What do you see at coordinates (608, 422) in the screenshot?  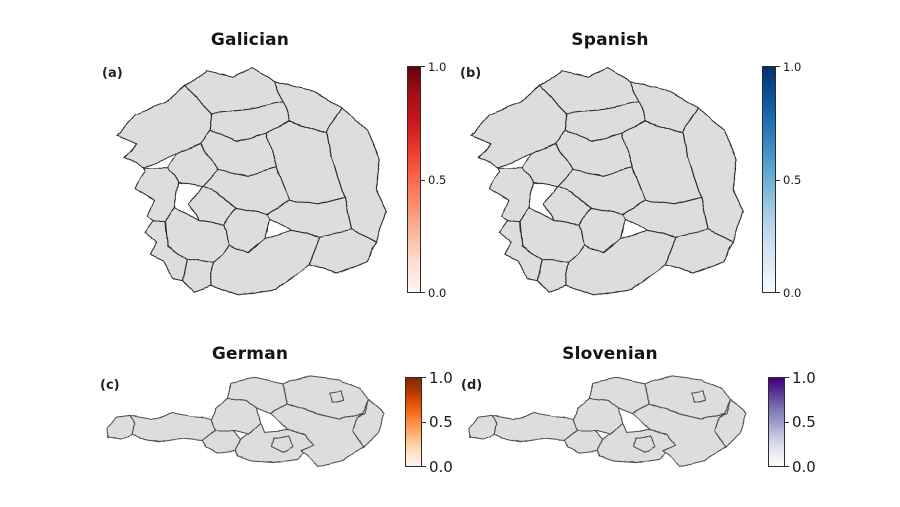 I see `choropleth-map-slovenian` at bounding box center [608, 422].